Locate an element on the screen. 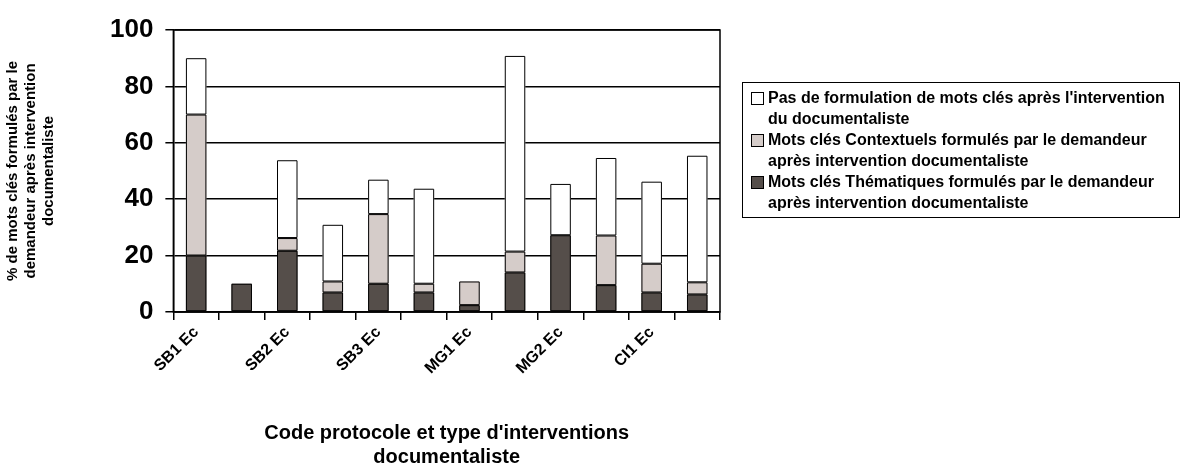 The height and width of the screenshot is (473, 1196). y-tick-label: 100 is located at coordinates (131, 28).